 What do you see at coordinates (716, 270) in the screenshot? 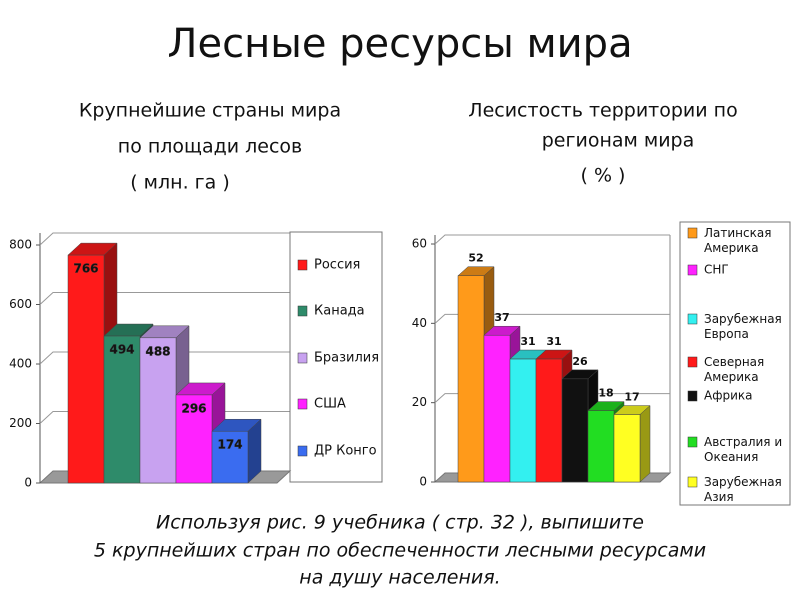
I see `legend-label: СНГ` at bounding box center [716, 270].